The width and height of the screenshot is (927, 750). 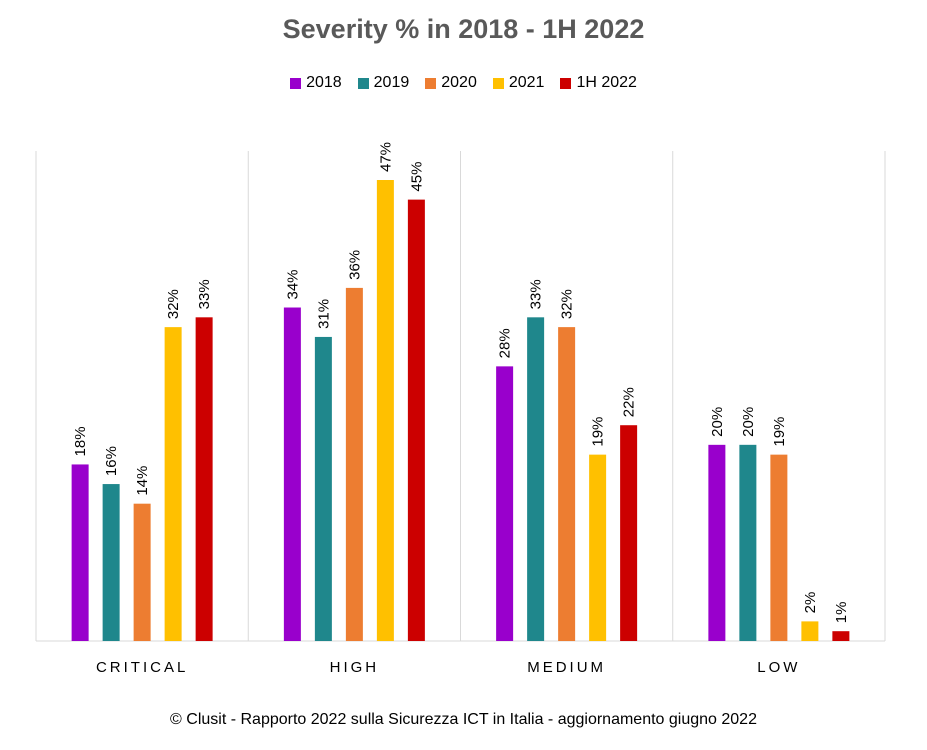 What do you see at coordinates (80, 441) in the screenshot?
I see `data-label: 18%` at bounding box center [80, 441].